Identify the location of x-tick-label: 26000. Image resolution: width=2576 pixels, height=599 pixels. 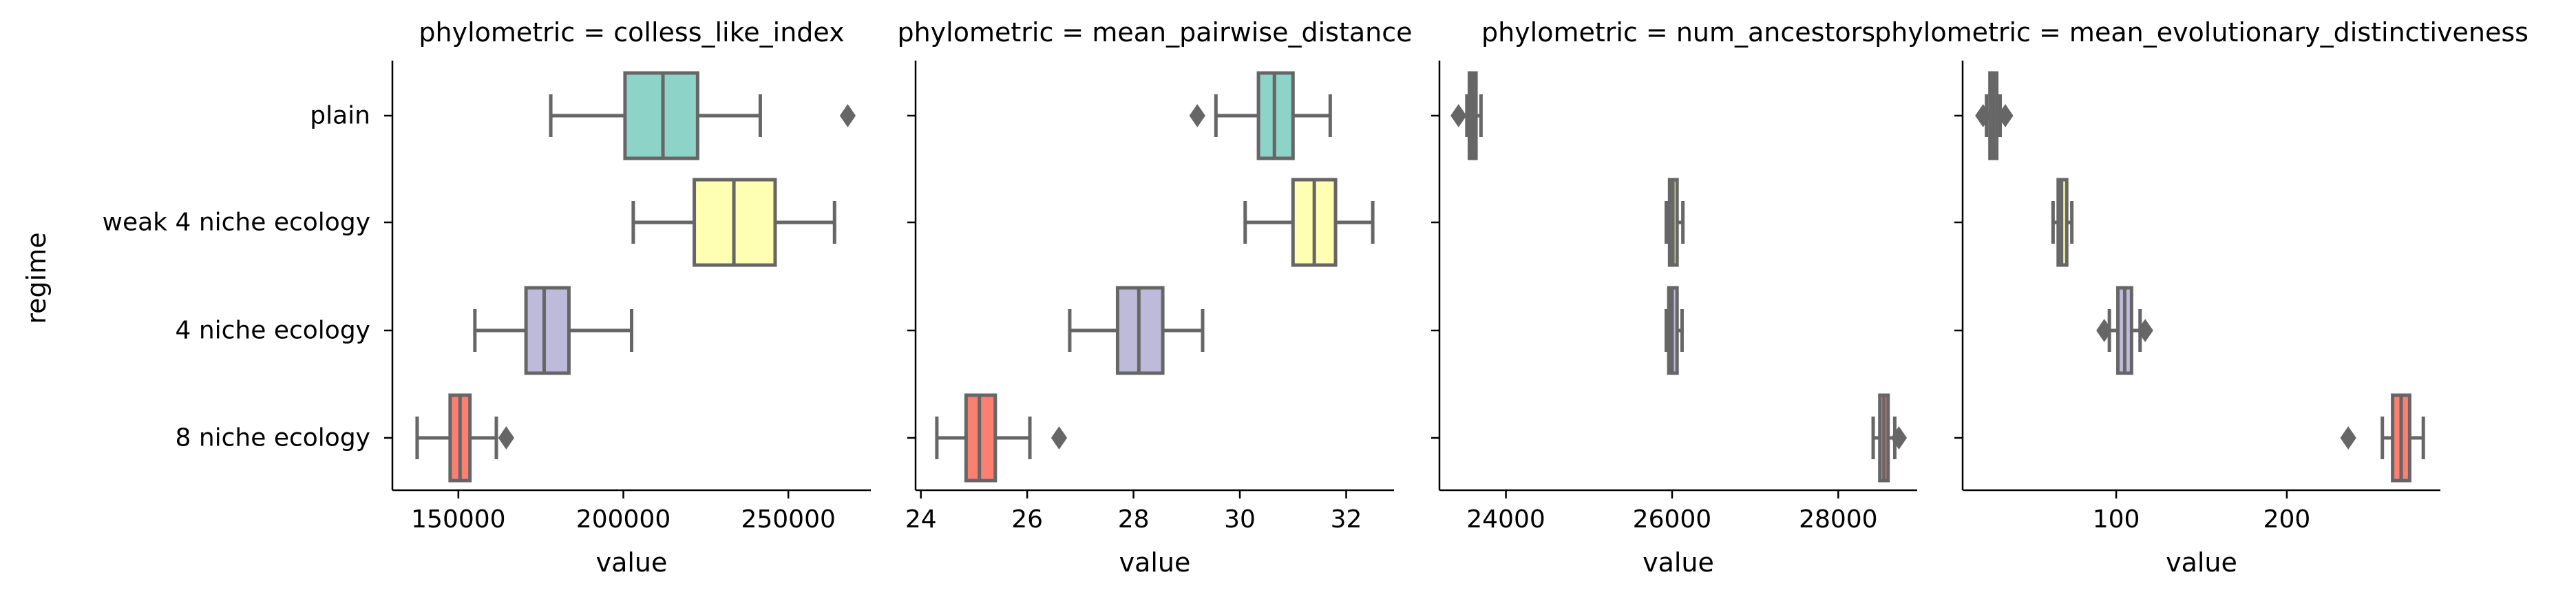
(1673, 519).